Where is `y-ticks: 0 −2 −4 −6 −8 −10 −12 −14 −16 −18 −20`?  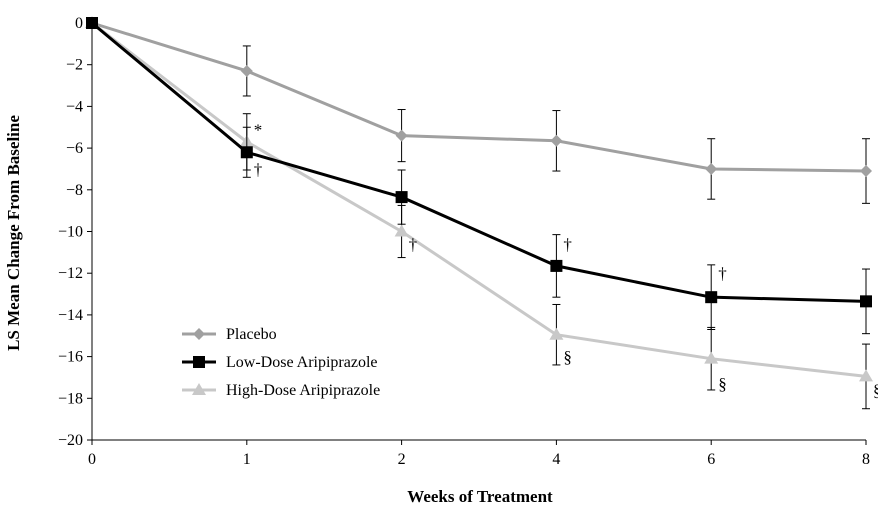 y-ticks: 0 −2 −4 −6 −8 −10 −12 −14 −16 −18 −20 is located at coordinates (75, 232).